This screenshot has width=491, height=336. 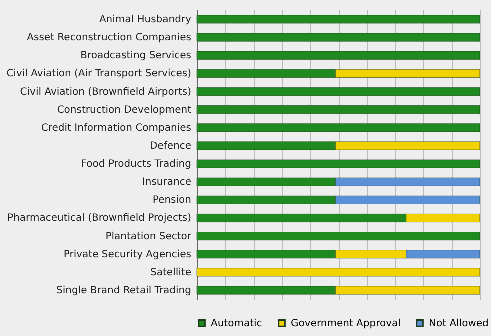 I want to click on legend-label: Not Allowed, so click(x=459, y=324).